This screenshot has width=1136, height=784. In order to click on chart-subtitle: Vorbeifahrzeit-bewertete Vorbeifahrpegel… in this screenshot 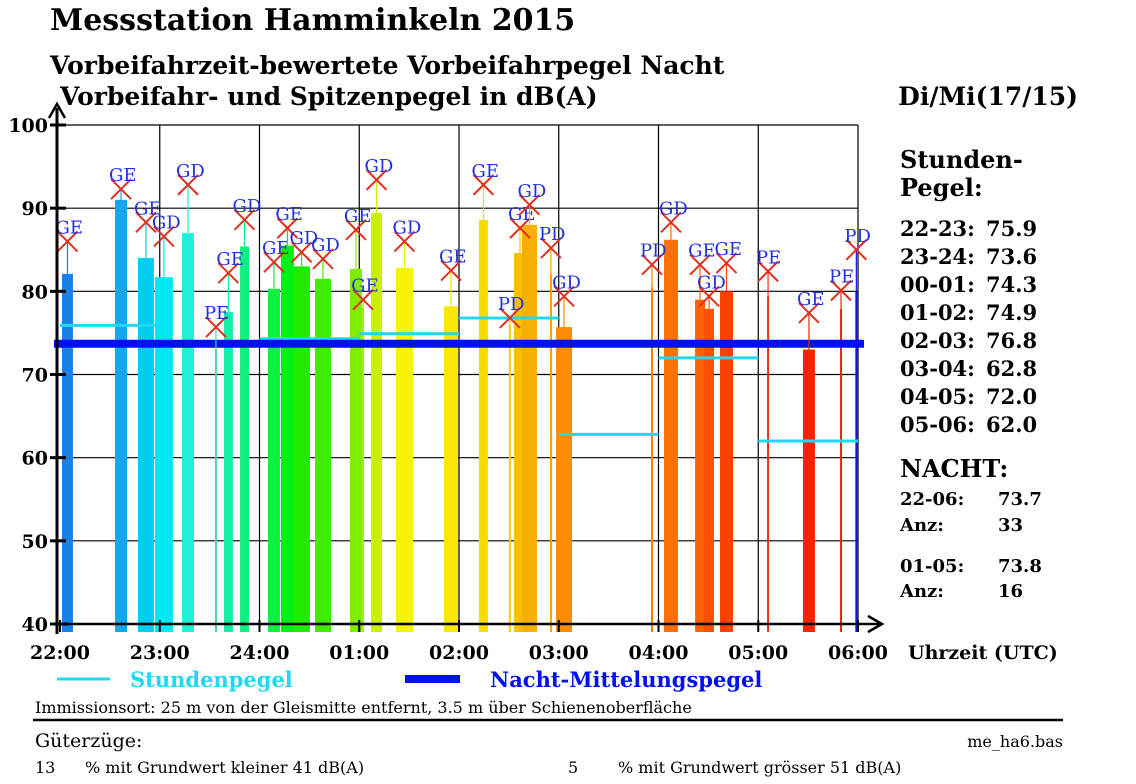, I will do `click(387, 65)`.